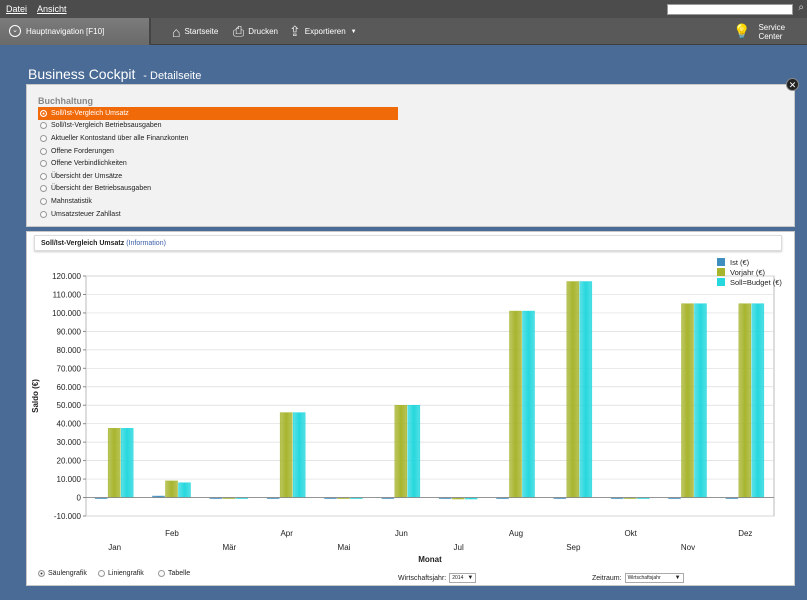 The image size is (807, 600). I want to click on printer-icon: ⎙, so click(239, 31).